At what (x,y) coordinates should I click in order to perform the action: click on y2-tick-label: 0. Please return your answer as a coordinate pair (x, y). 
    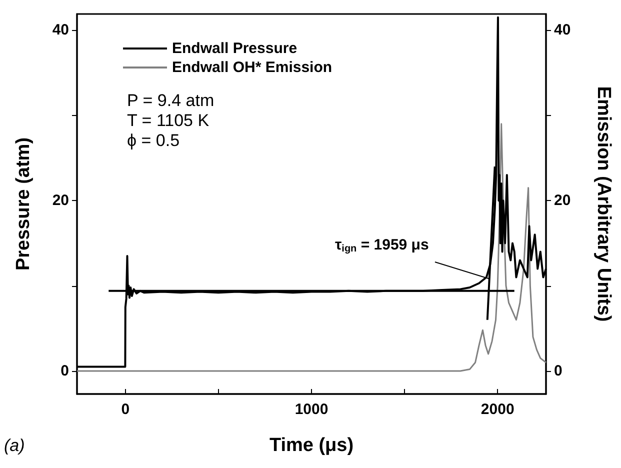
    Looking at the image, I should click on (558, 371).